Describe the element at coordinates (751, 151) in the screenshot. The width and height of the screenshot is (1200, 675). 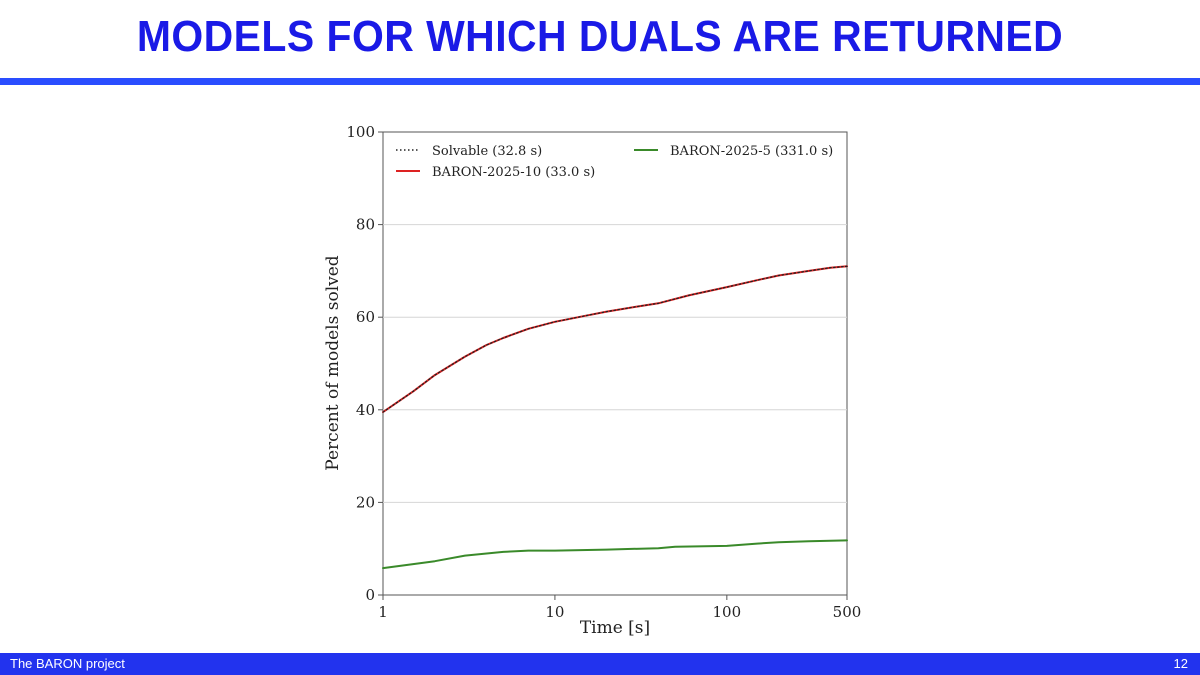
I see `legend-label-baron-2025-5: BARON-2025-5 (331.0 s)` at that location.